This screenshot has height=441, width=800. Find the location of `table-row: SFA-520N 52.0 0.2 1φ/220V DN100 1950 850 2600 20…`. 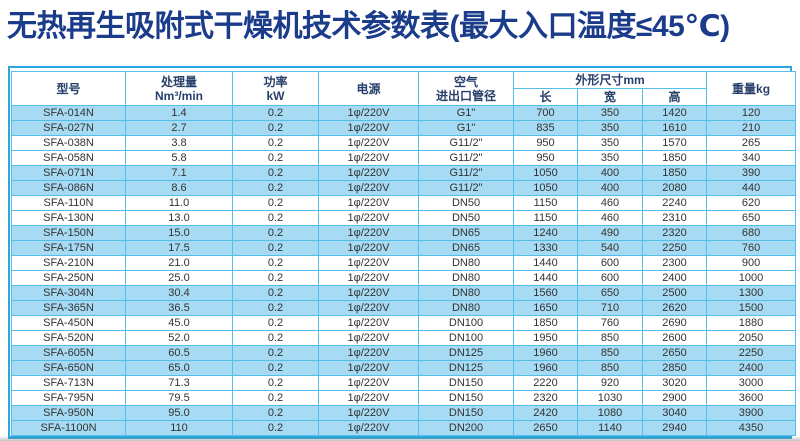

table-row: SFA-520N 52.0 0.2 1φ/220V DN100 1950 850 2600 20… is located at coordinates (404, 338).